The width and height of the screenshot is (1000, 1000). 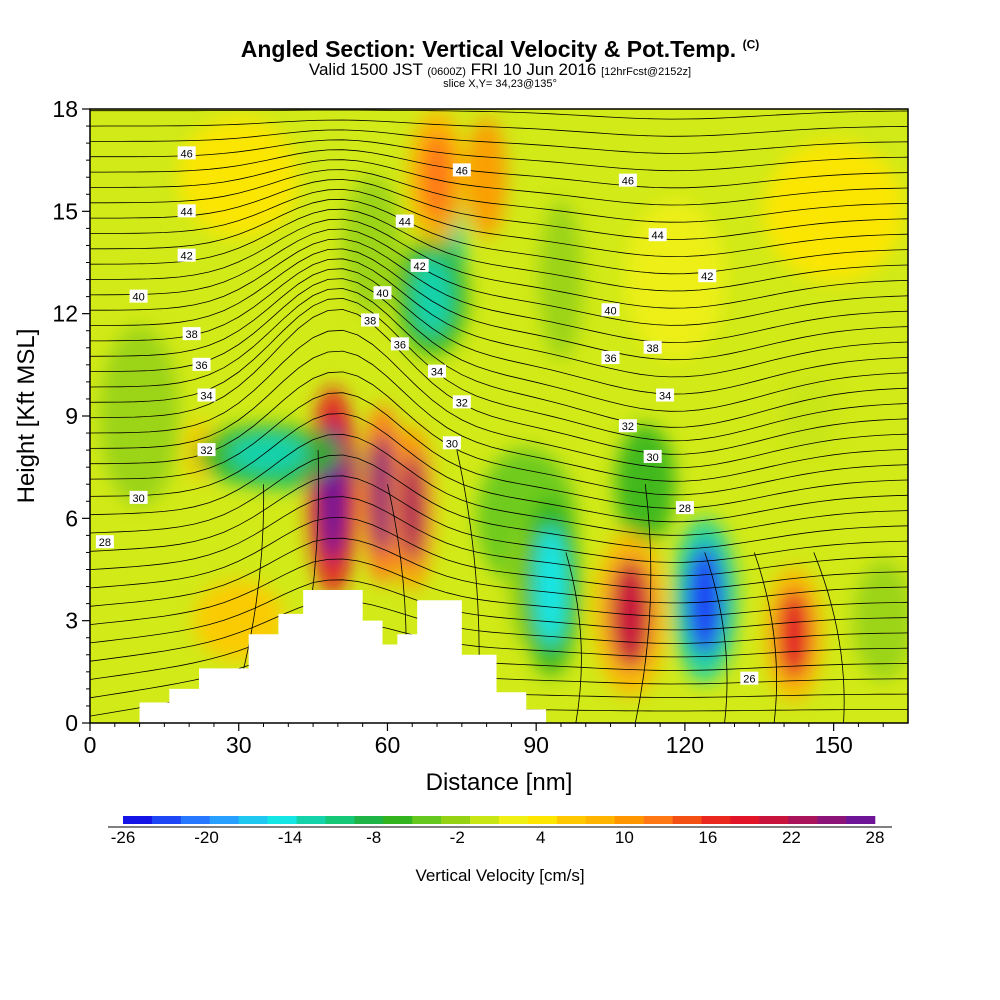 I want to click on contour-label: 36, so click(x=201, y=364).